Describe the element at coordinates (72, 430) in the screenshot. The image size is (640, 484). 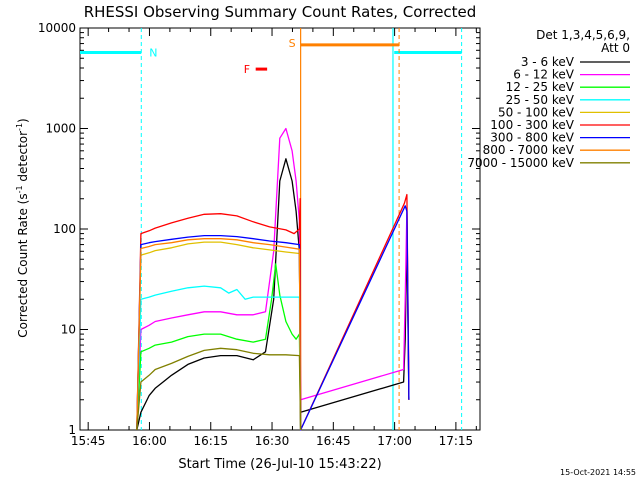
I see `y-tick-label: 1` at that location.